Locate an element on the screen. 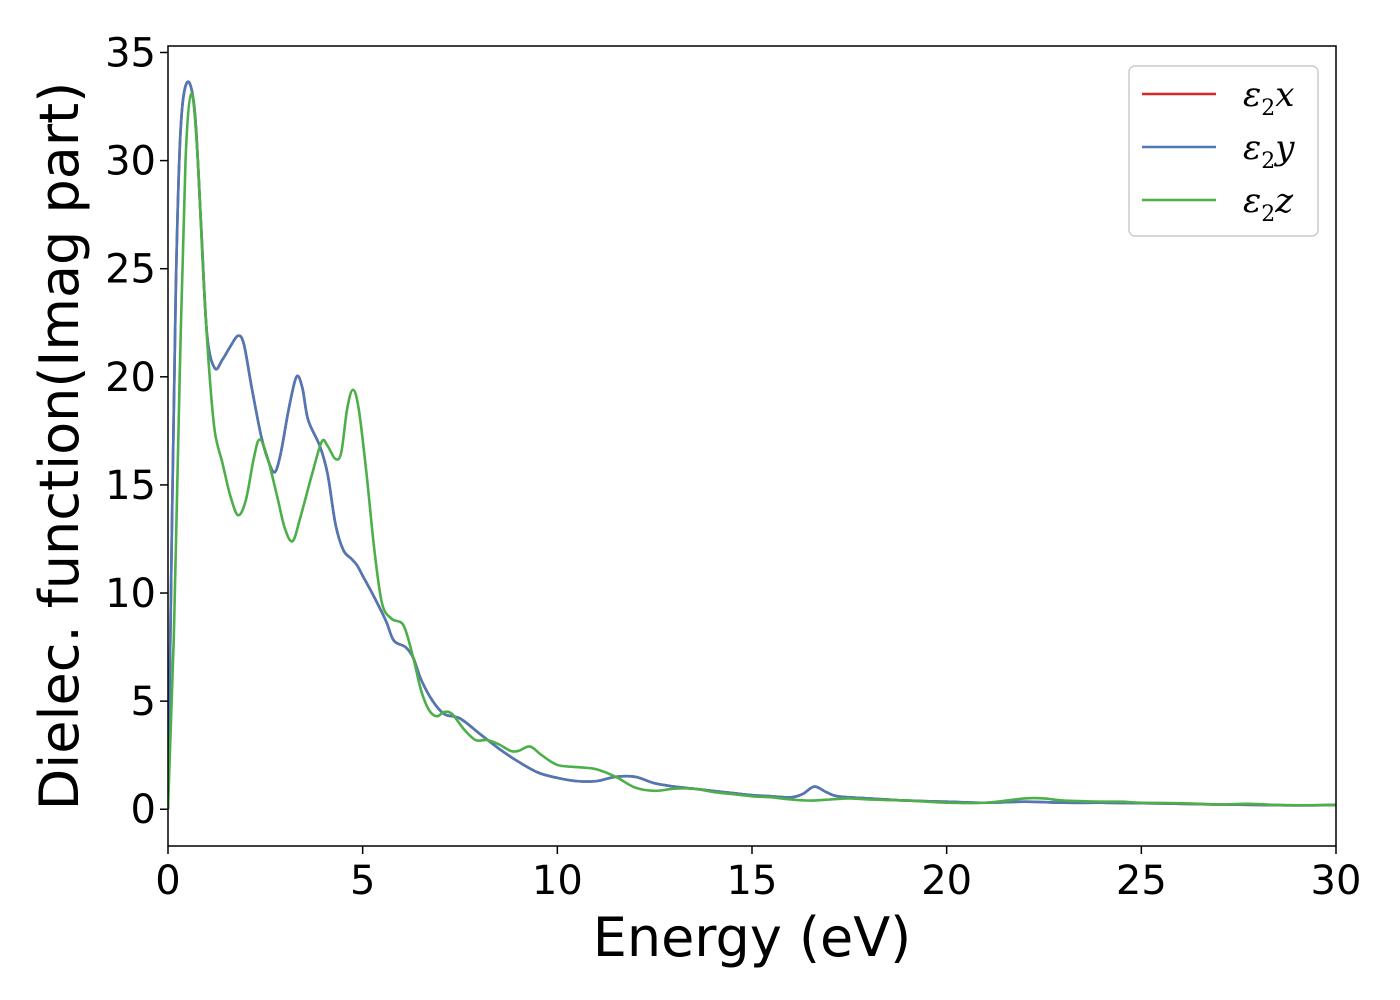 Image resolution: width=1400 pixels, height=1000 pixels. y-tick-label: 0 is located at coordinates (143, 810).